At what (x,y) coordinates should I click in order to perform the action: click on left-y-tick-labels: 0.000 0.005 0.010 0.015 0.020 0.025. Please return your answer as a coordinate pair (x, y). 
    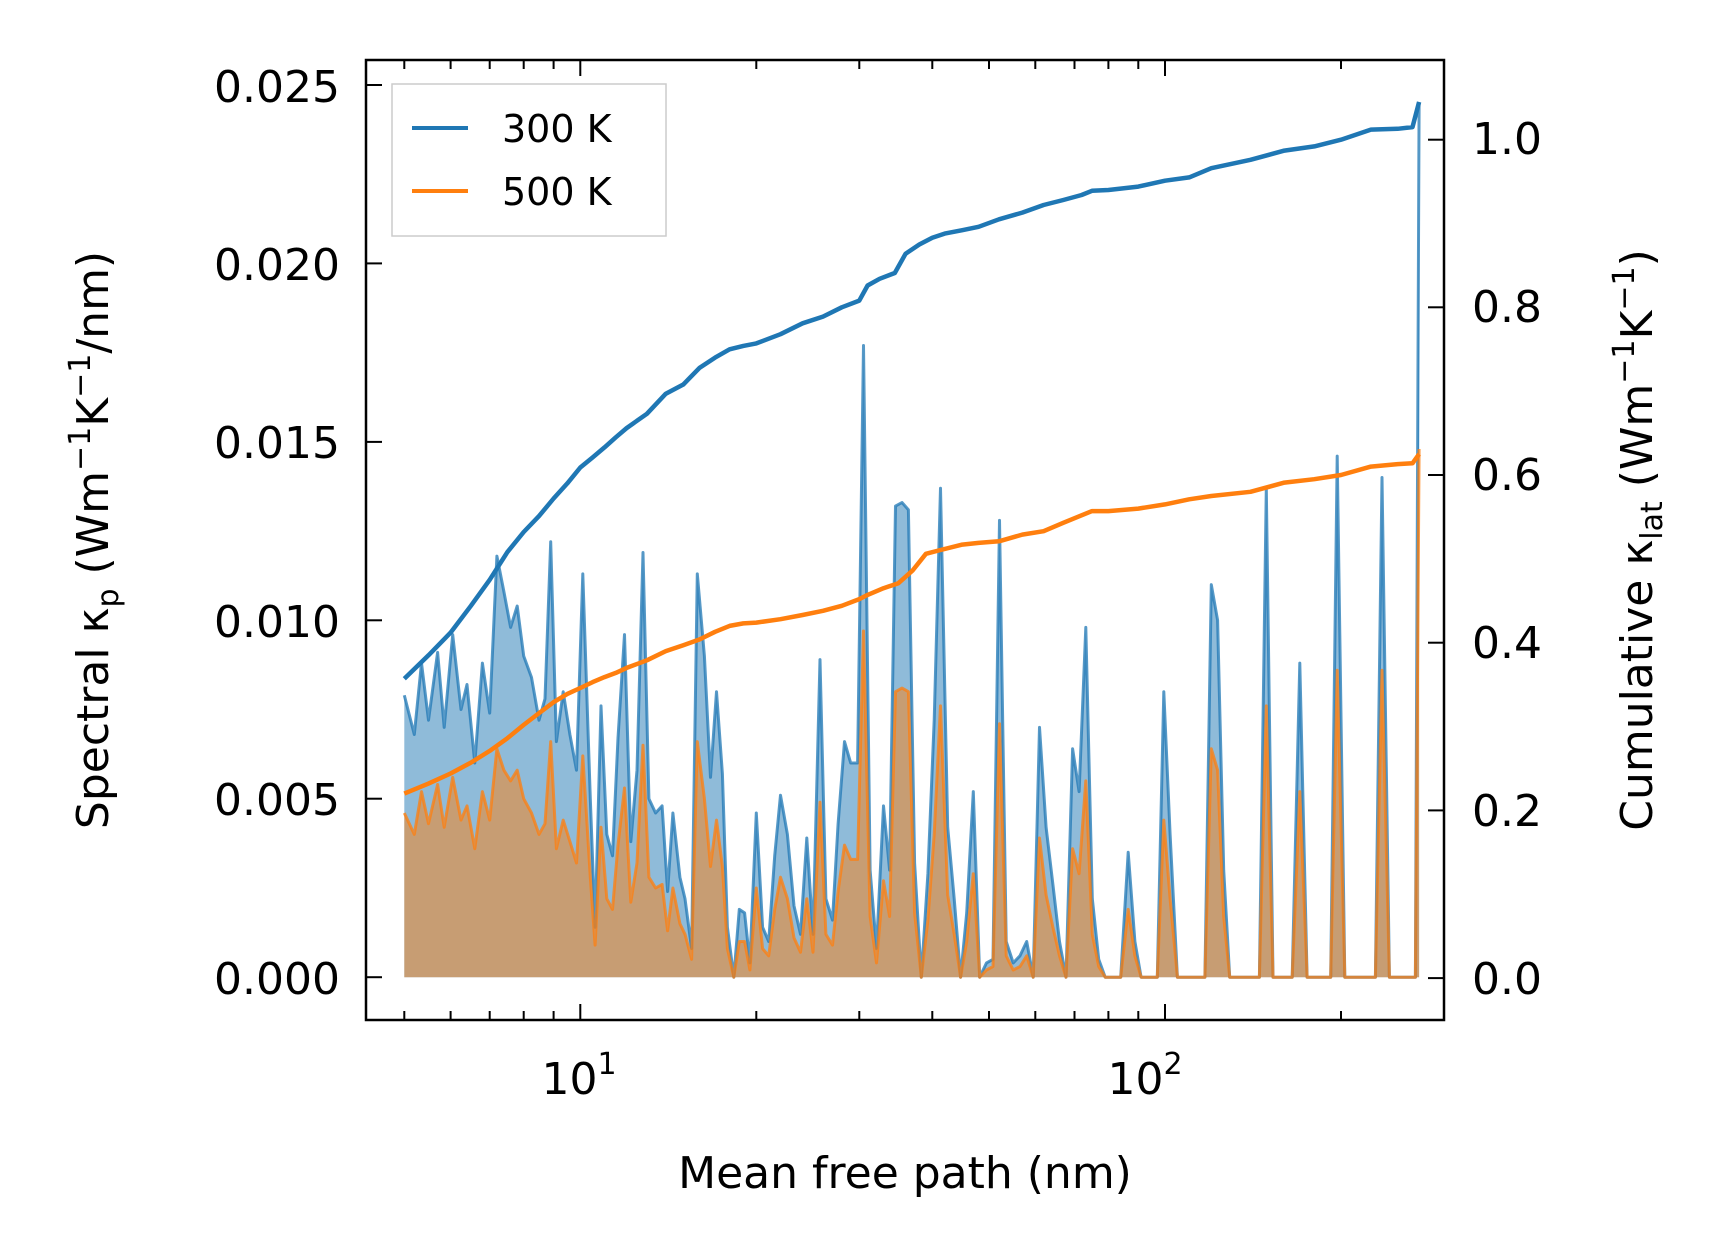
    Looking at the image, I should click on (277, 533).